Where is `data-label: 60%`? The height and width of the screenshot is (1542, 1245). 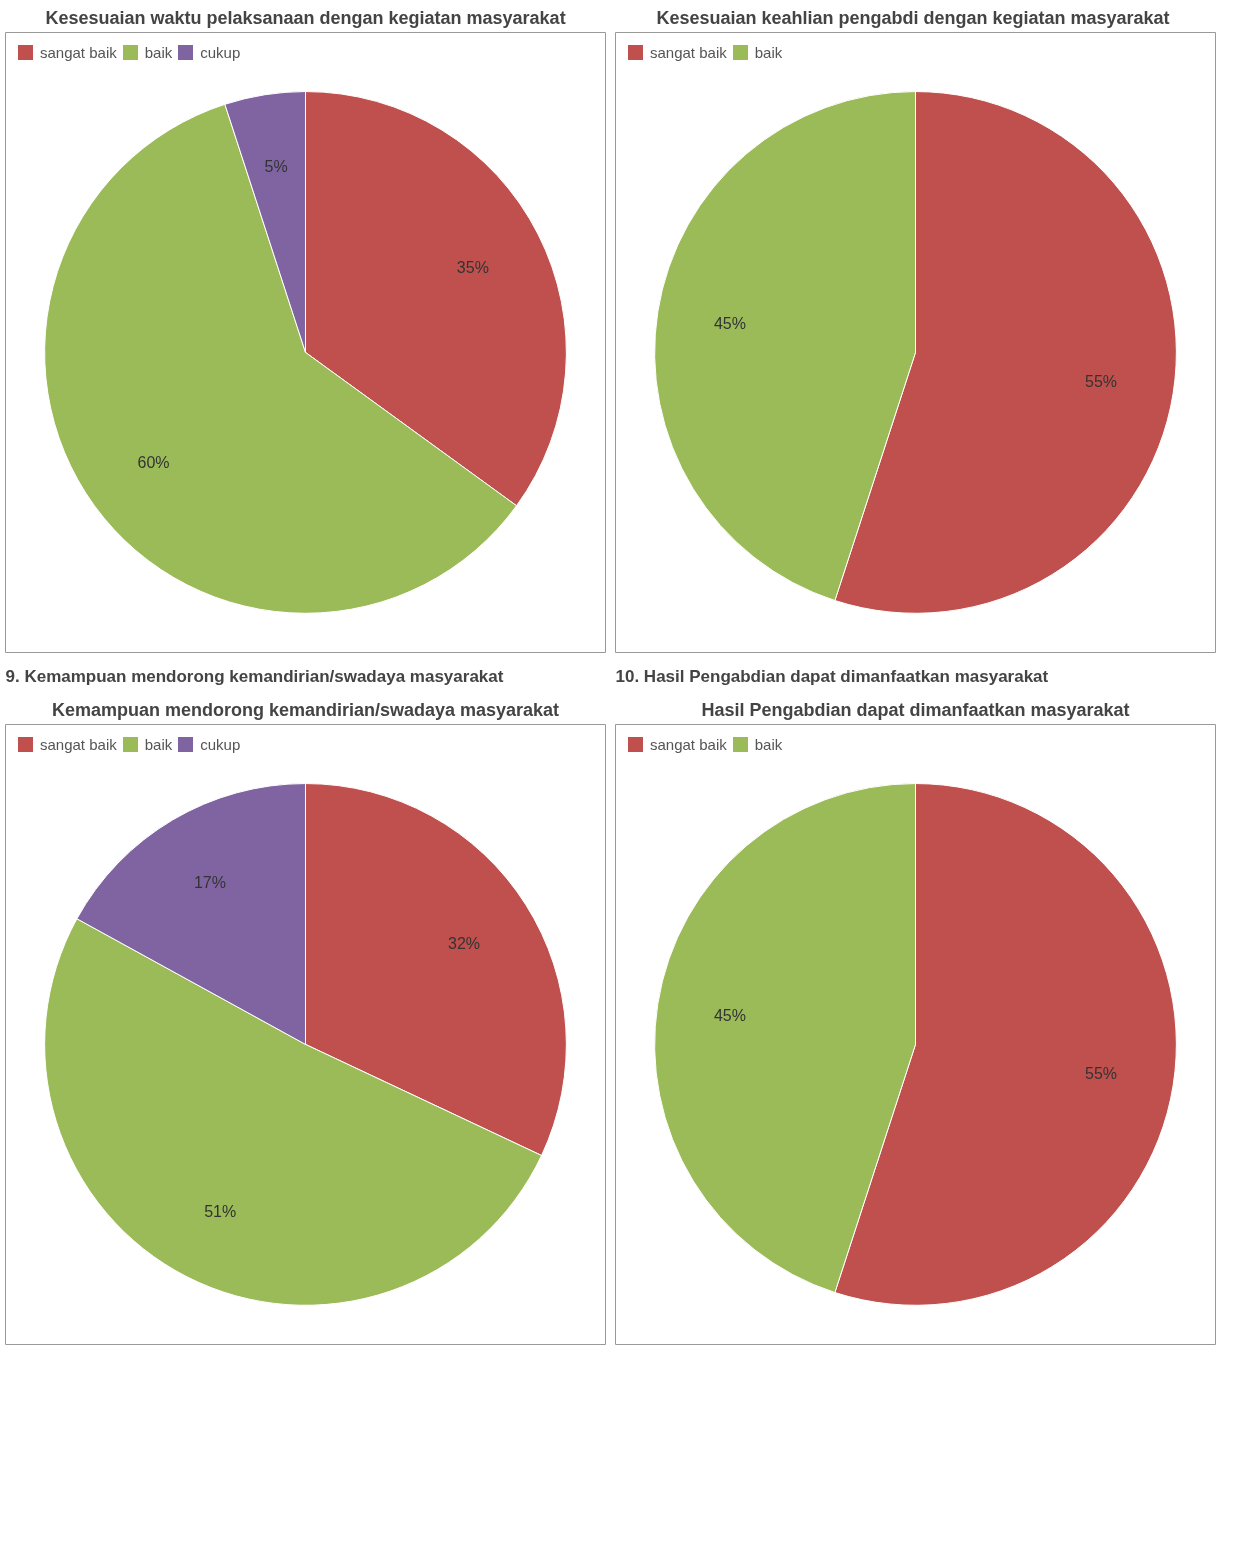 data-label: 60% is located at coordinates (153, 463).